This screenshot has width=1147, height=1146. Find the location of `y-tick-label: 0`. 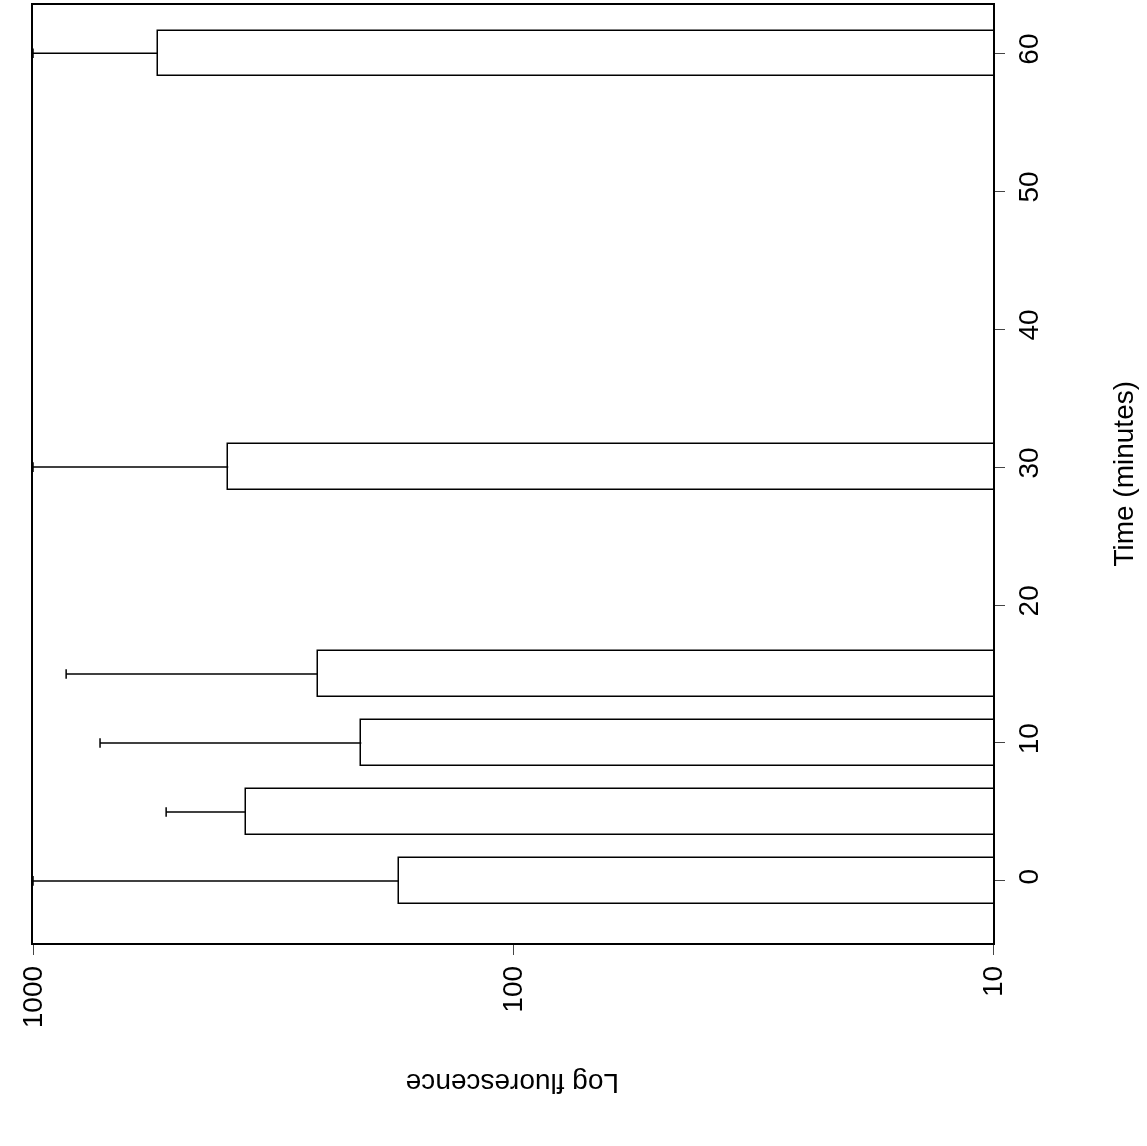

y-tick-label: 0 is located at coordinates (1029, 876).